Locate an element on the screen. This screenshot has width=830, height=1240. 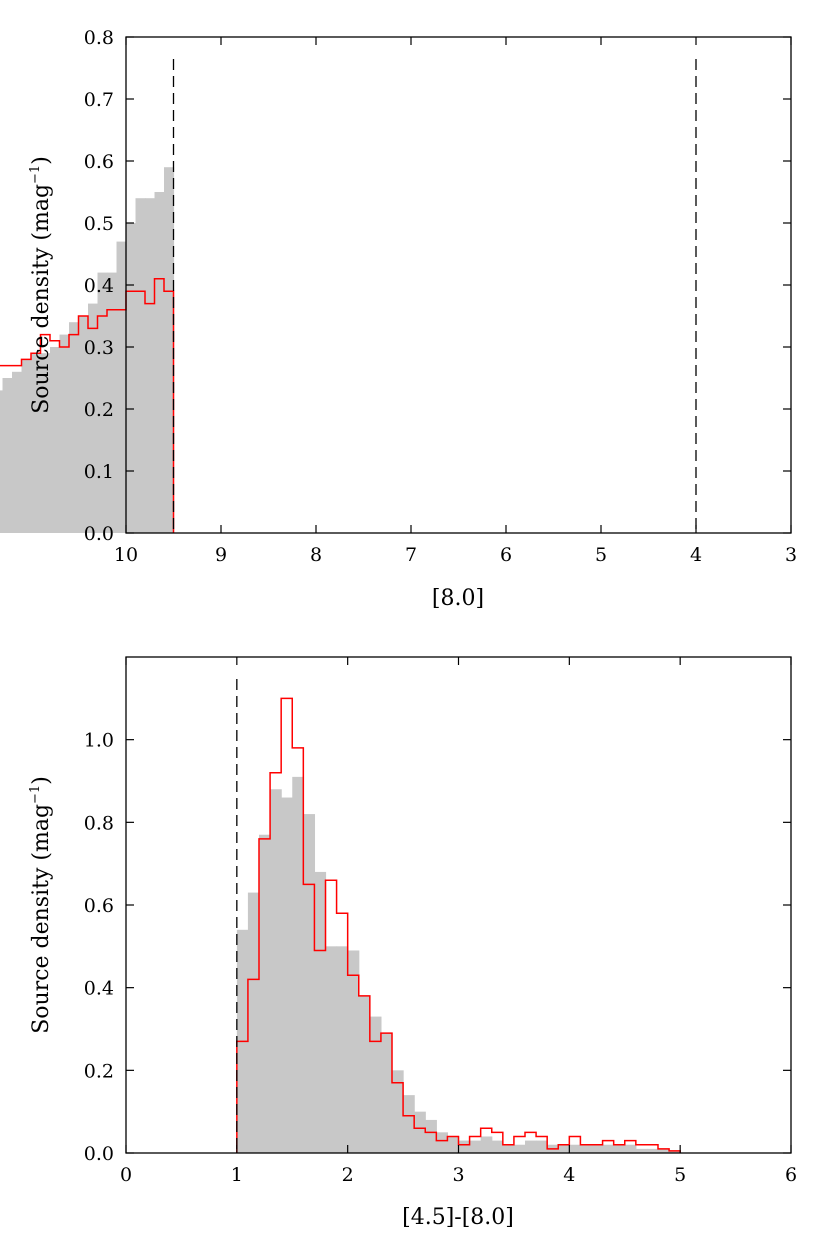
top-x-axis-label: [8.0] is located at coordinates (458, 598).